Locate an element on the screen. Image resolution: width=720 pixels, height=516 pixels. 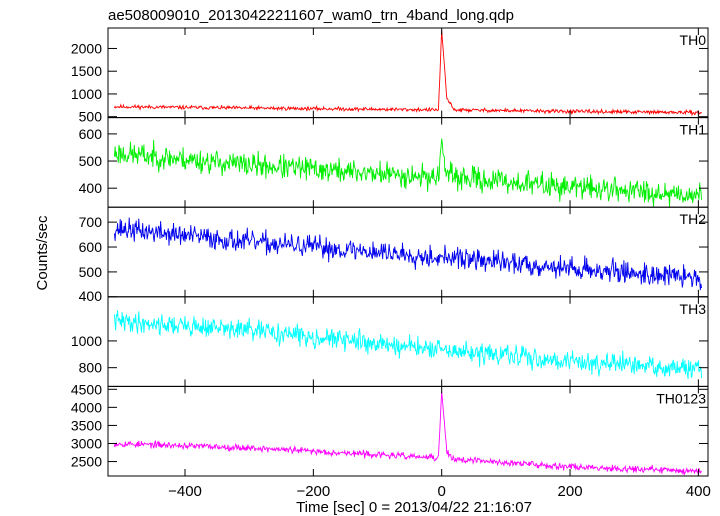
x-tick-label: 200 is located at coordinates (570, 491).